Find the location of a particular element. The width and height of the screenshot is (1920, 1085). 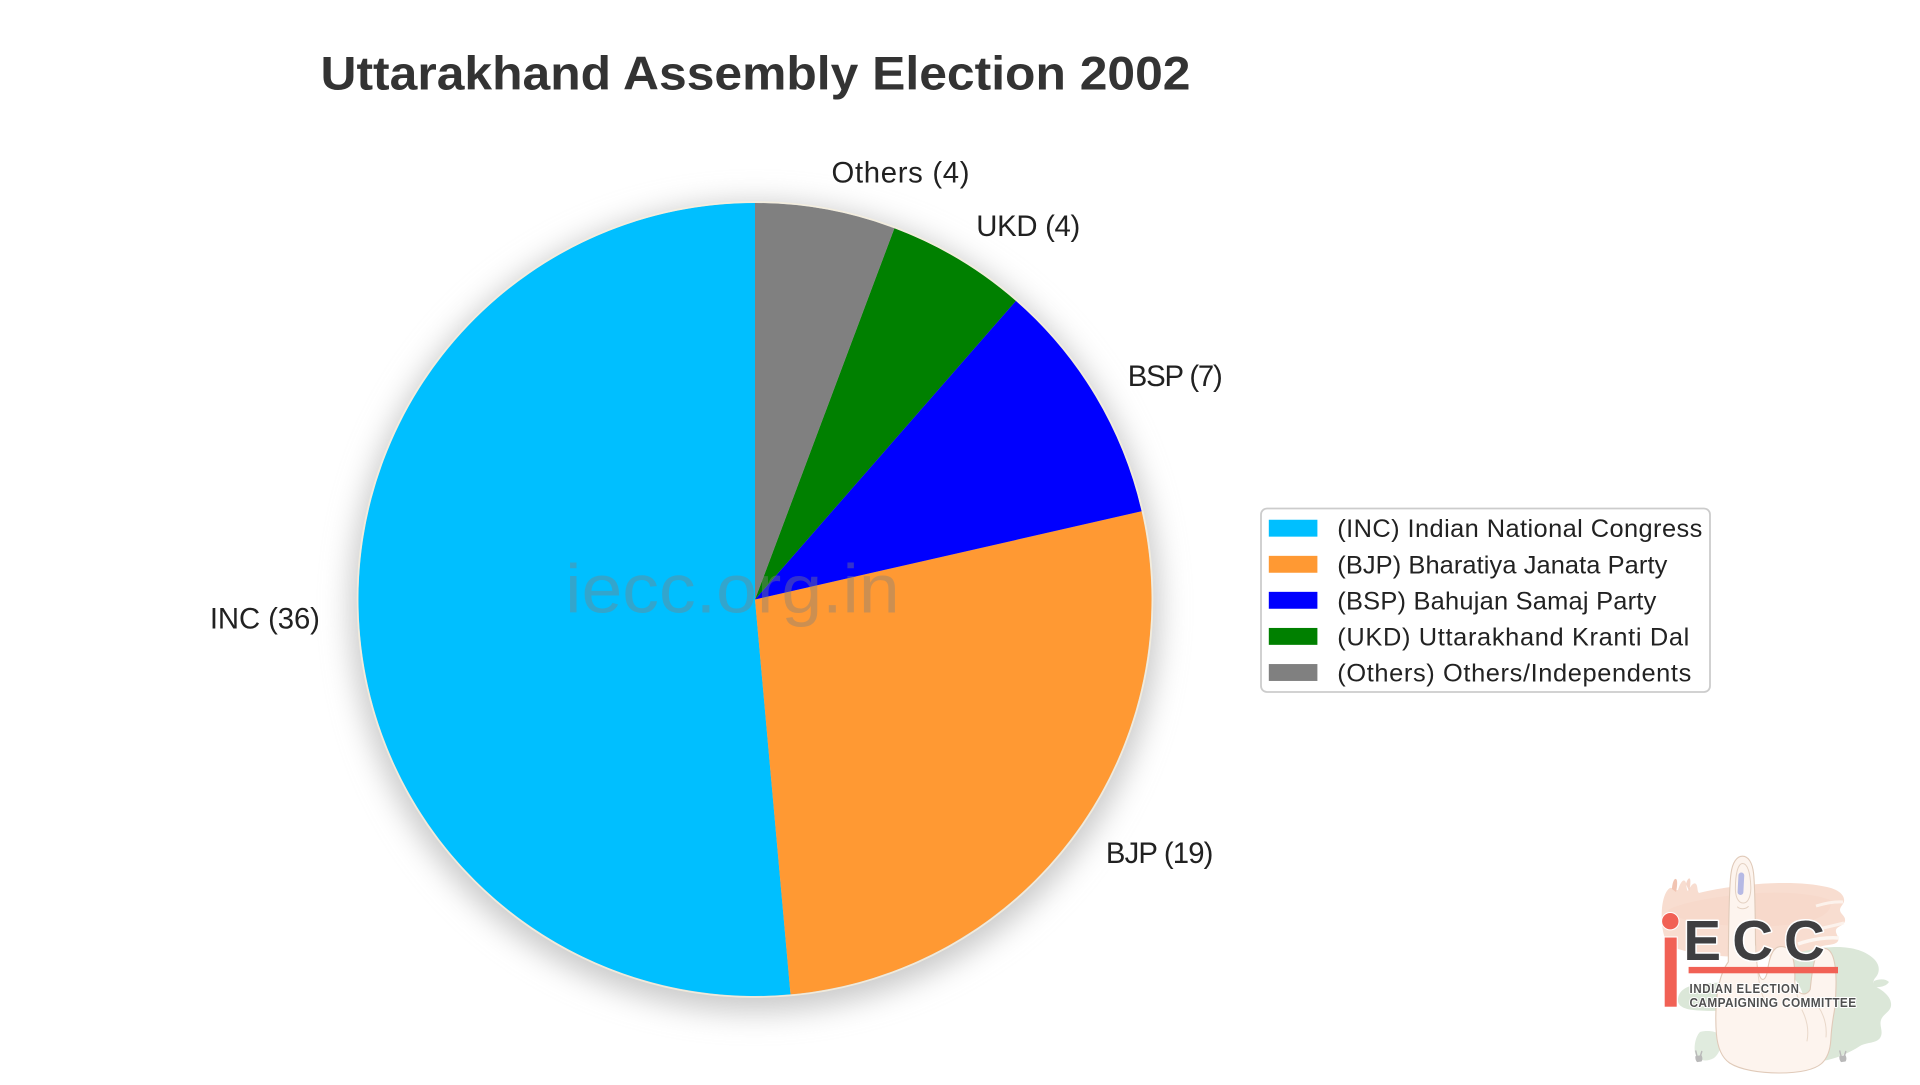

svg-text: CAMPAIGNING COMMITTEE is located at coordinates (1773, 1003).